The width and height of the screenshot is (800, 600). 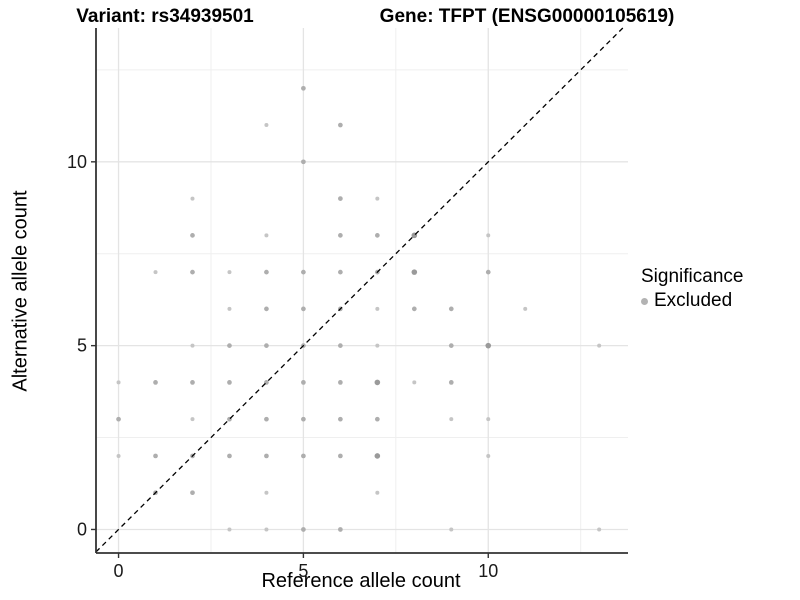 I want to click on plot-title-variant: Variant: rs34939501, so click(x=165, y=16).